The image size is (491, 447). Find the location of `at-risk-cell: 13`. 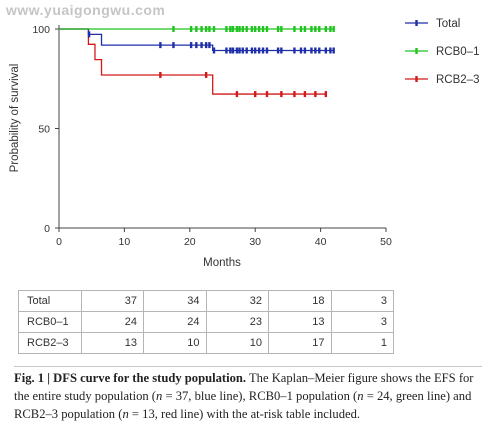

at-risk-cell: 13 is located at coordinates (300, 322).